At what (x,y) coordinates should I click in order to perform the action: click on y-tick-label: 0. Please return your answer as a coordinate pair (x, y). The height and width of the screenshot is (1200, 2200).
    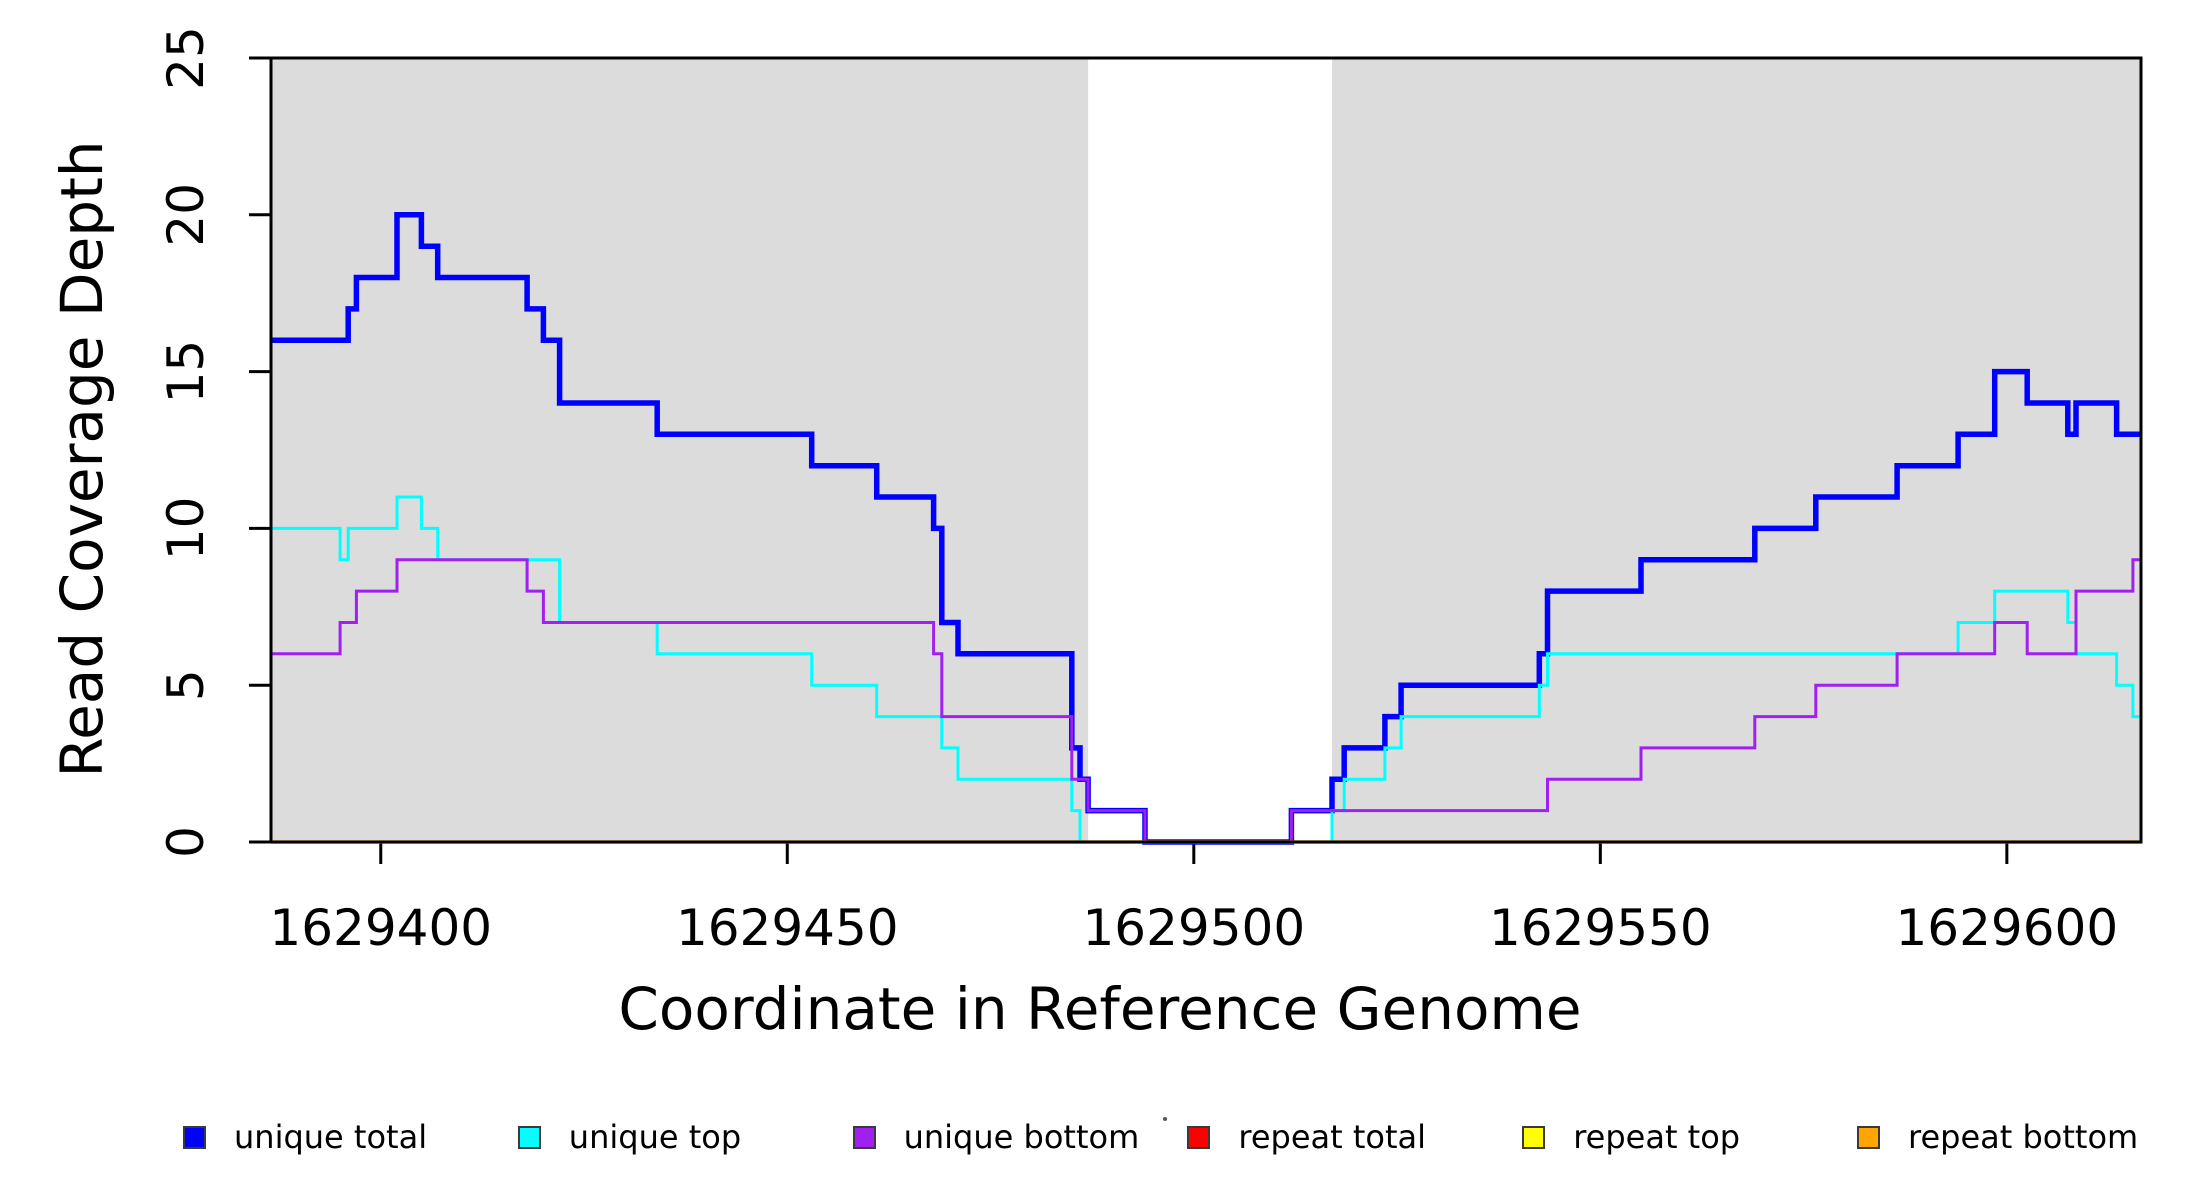
    Looking at the image, I should click on (186, 842).